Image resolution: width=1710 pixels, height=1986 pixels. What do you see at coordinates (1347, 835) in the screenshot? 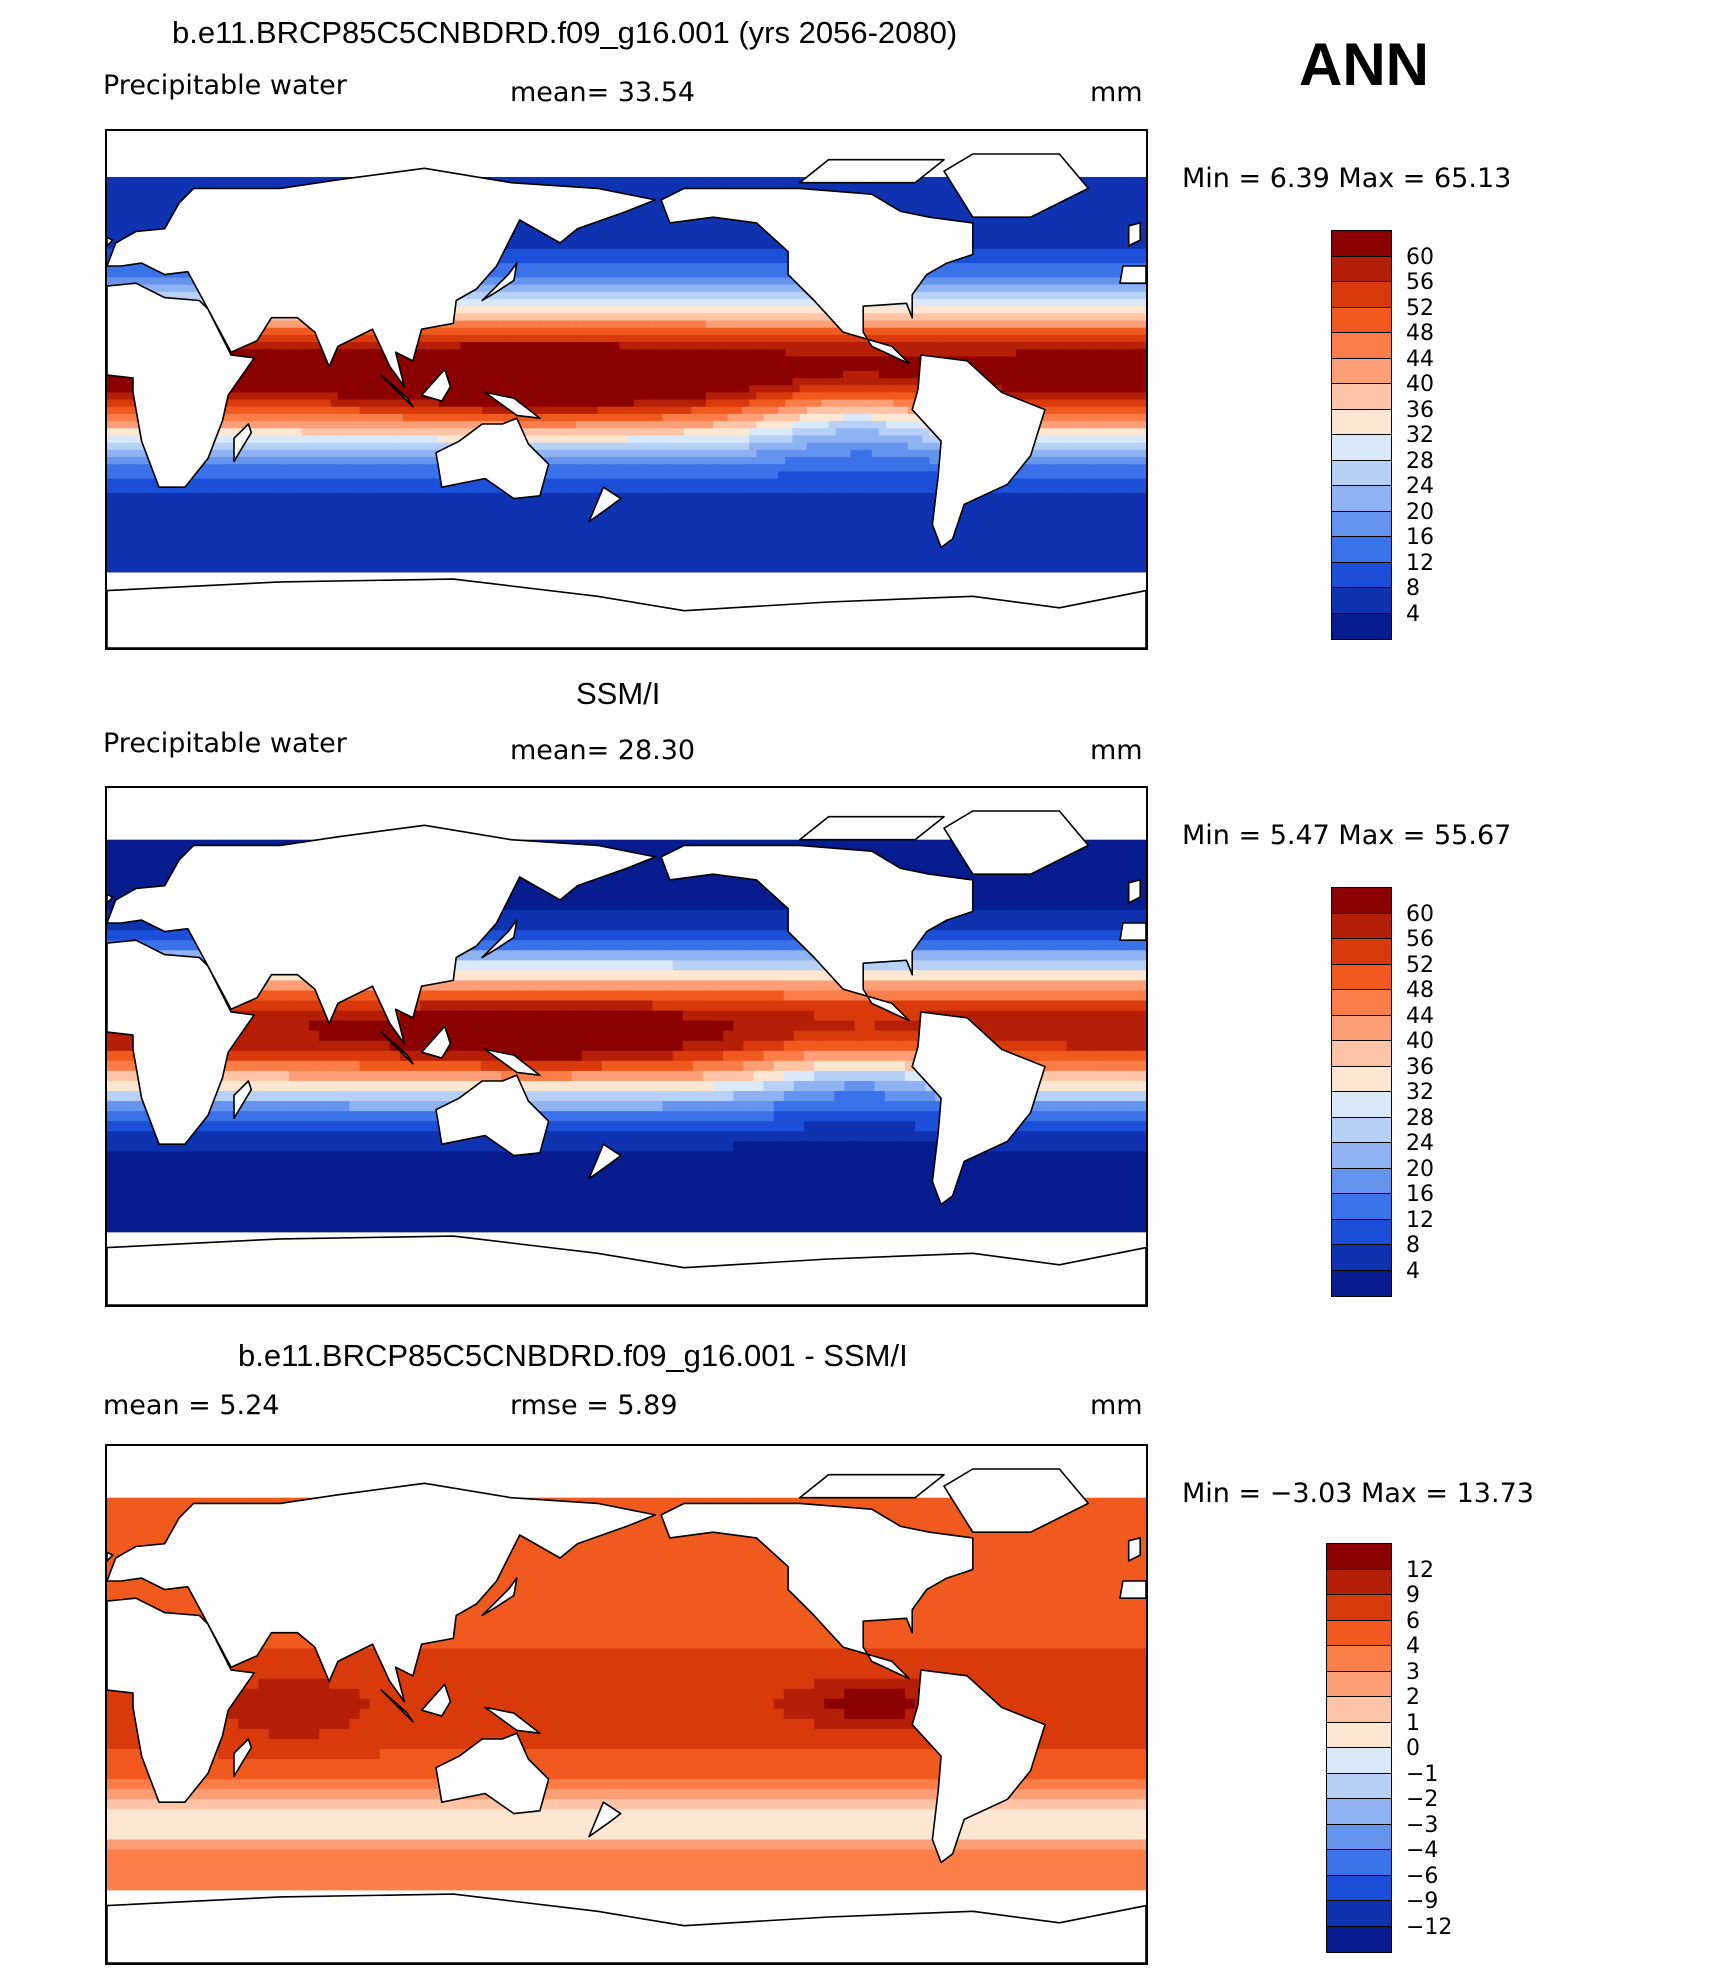
I see `panel-2-minmax: Min = 5.47 Max = 55.67` at bounding box center [1347, 835].